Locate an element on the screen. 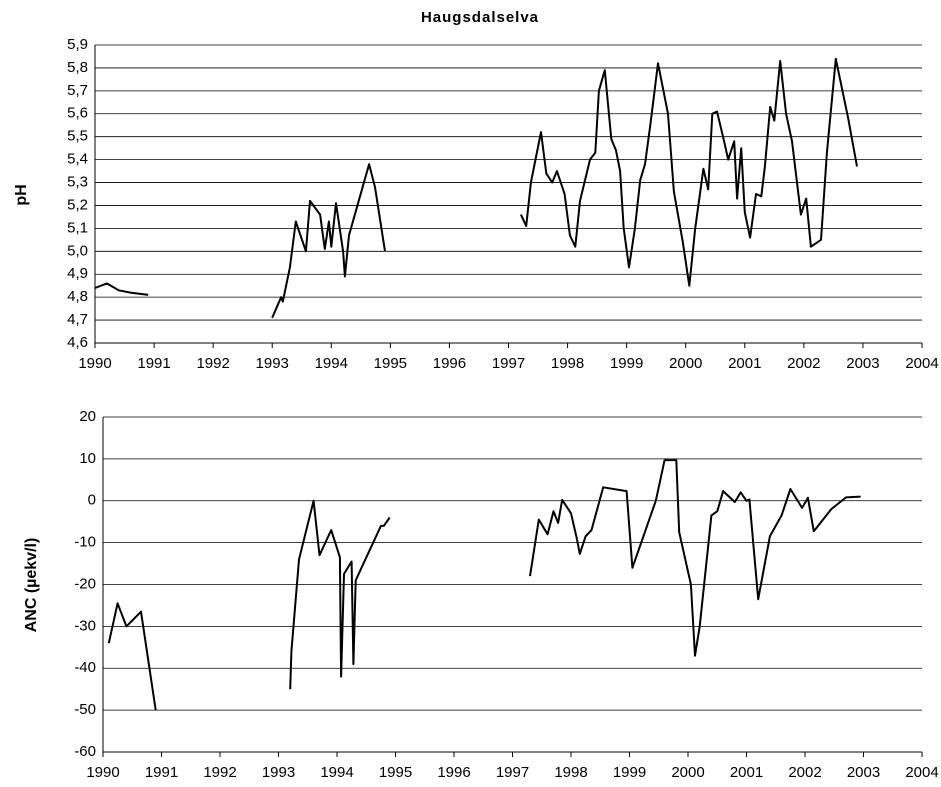 The image size is (941, 787). y-tick-label: 10 is located at coordinates (87, 458).